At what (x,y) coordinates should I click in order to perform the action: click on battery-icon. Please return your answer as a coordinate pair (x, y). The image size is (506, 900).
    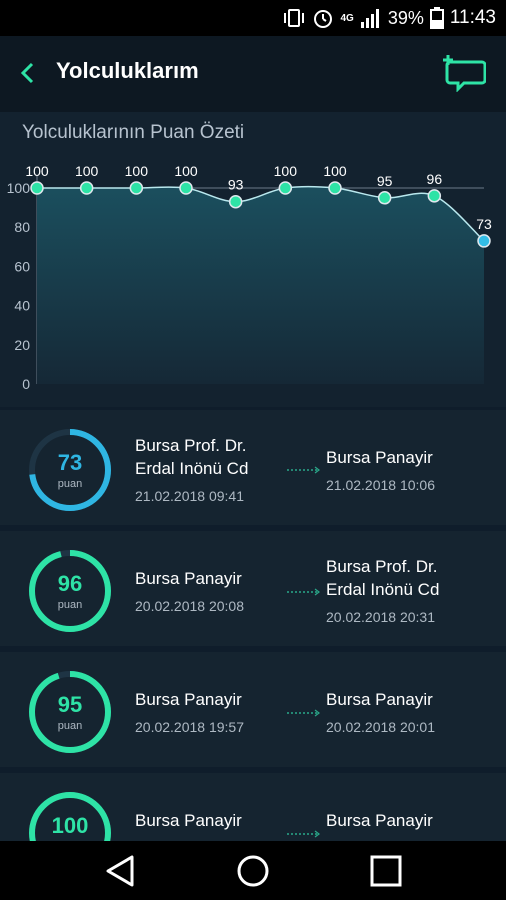
    Looking at the image, I should click on (436, 18).